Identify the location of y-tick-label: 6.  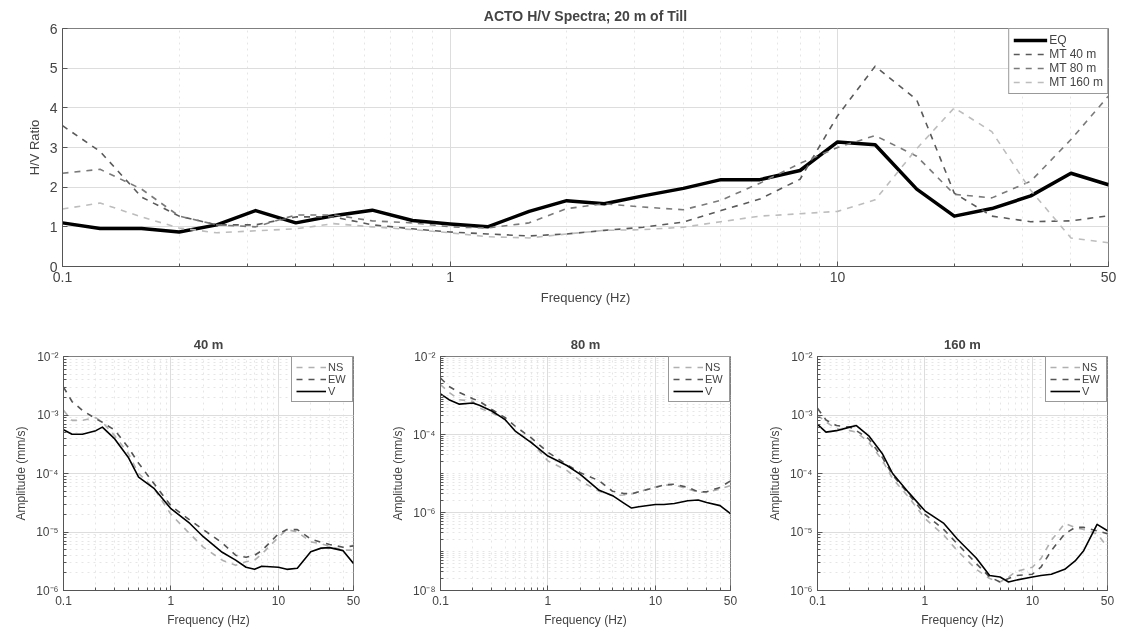
(53, 28).